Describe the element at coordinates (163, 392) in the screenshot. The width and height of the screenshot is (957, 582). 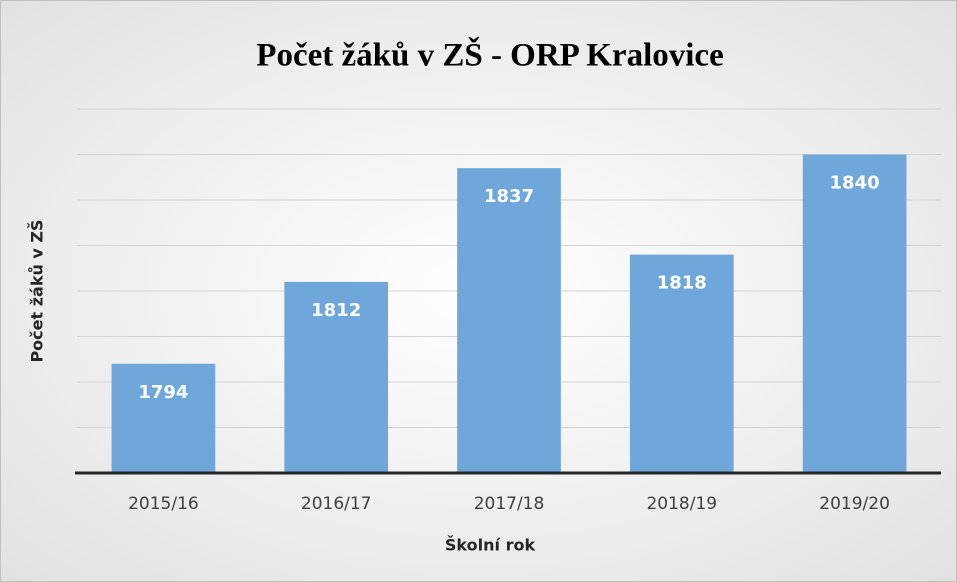
I see `data-label: 1794` at that location.